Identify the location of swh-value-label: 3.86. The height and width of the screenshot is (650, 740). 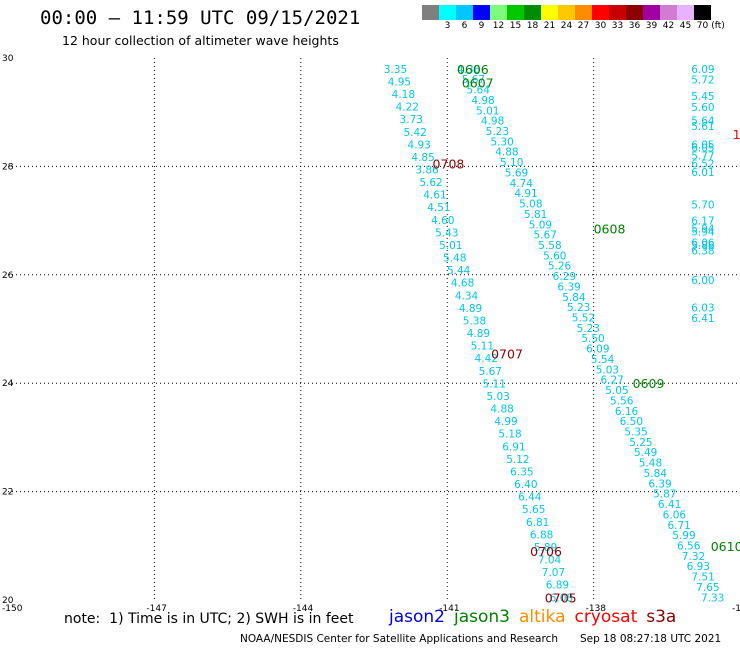
(427, 170).